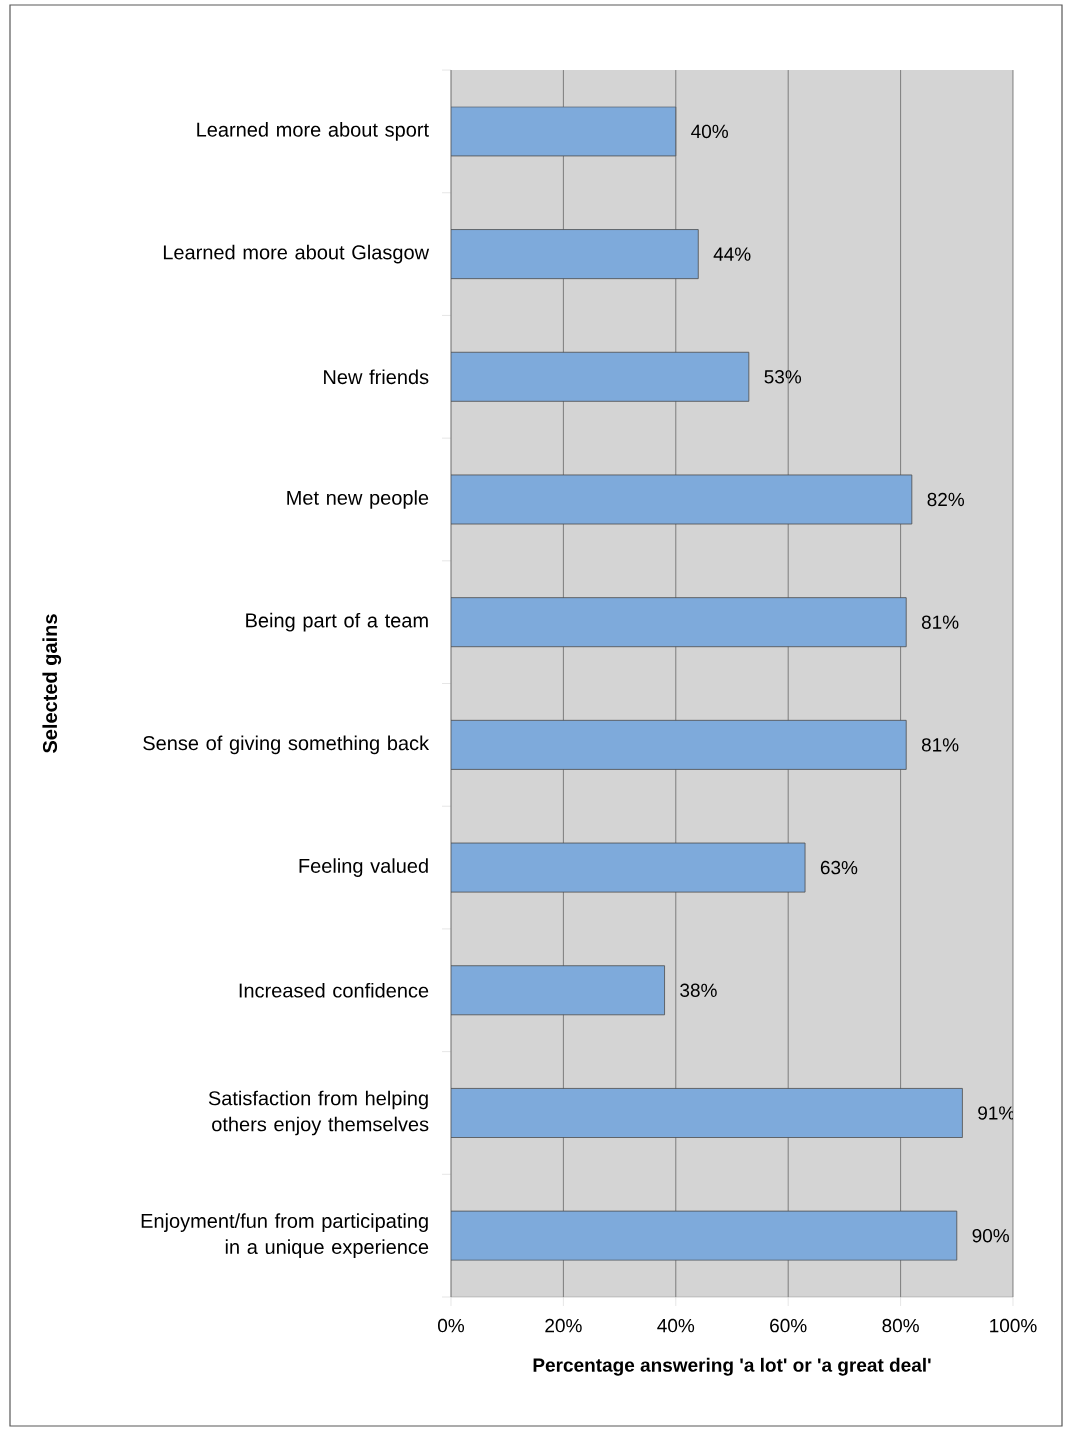 This screenshot has height=1429, width=1070. I want to click on y-axis-title: Selected gains, so click(52, 683).